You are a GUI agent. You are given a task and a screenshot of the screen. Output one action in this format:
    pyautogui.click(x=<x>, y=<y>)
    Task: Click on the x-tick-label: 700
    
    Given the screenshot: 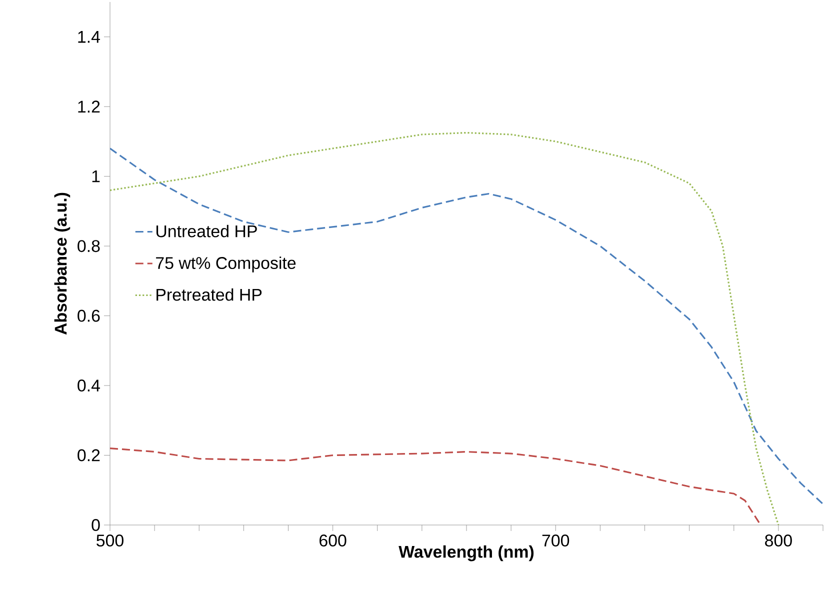 What is the action you would take?
    pyautogui.click(x=556, y=540)
    